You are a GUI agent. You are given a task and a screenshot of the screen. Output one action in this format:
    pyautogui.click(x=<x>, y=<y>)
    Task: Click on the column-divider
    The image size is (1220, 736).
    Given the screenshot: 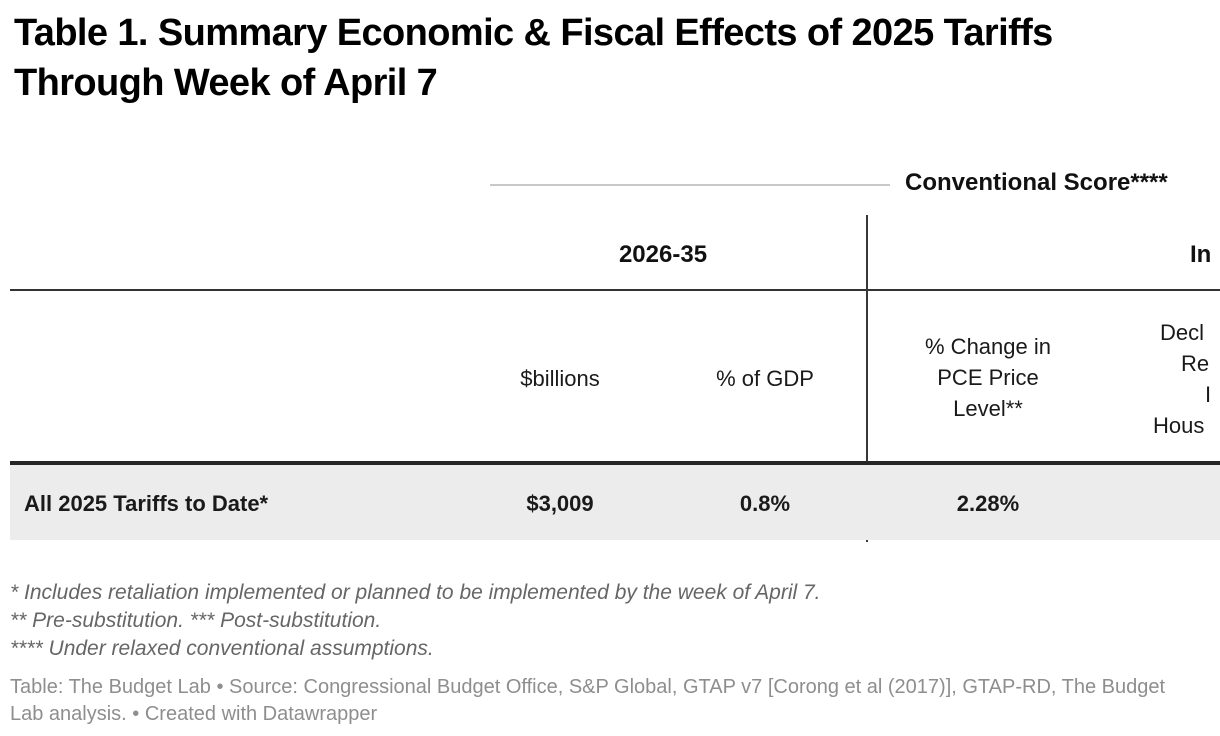 What is the action you would take?
    pyautogui.click(x=867, y=378)
    